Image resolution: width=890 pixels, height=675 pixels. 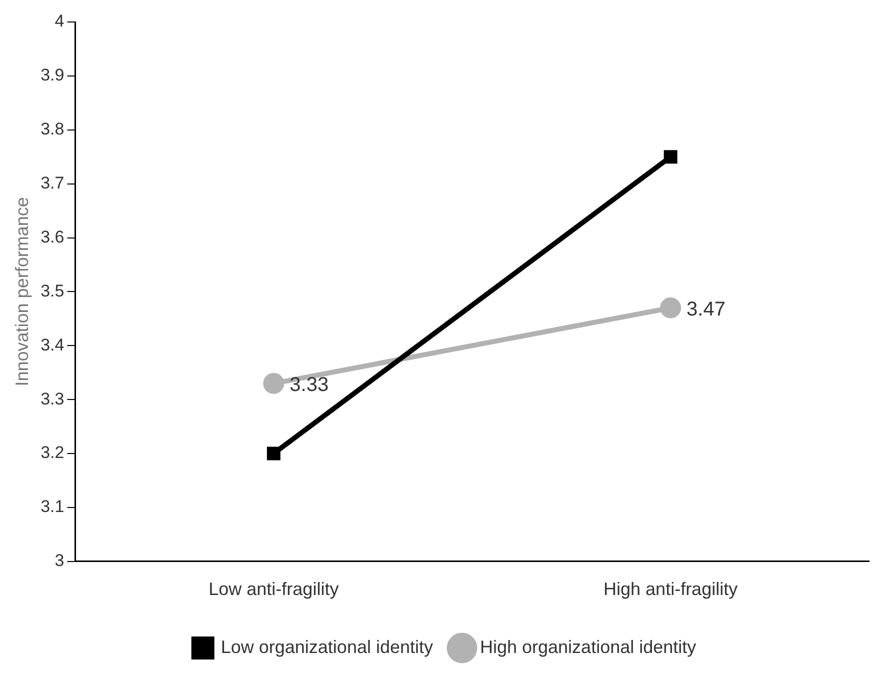 I want to click on y-tick-label: 3.3, so click(x=52, y=398).